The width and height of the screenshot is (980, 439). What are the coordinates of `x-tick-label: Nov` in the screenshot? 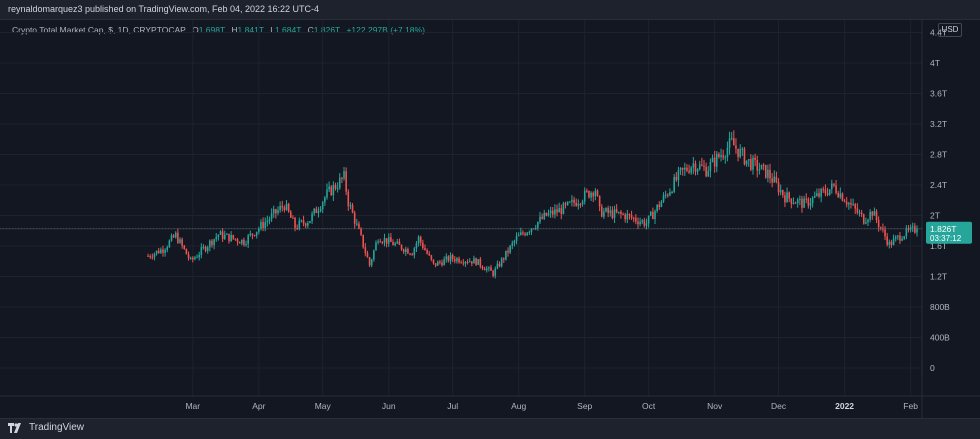 It's located at (715, 406).